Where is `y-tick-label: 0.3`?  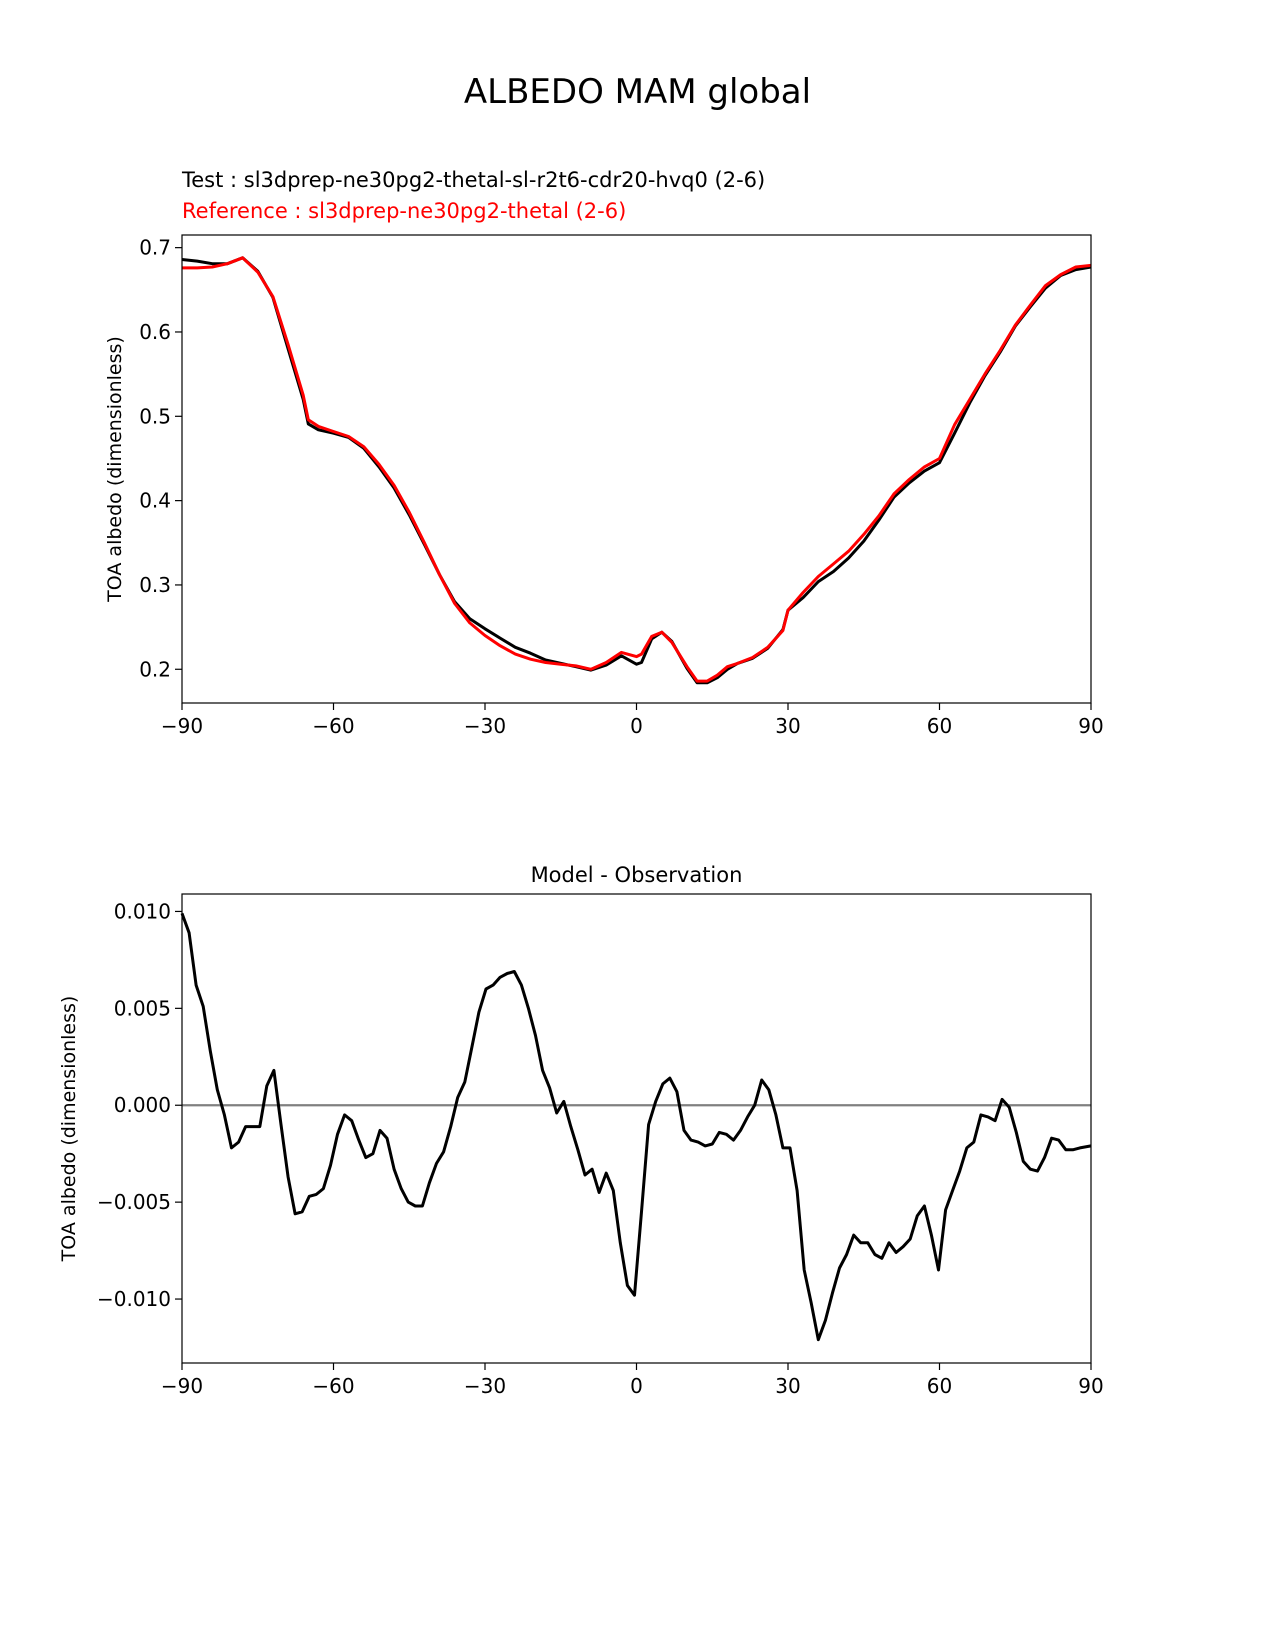 y-tick-label: 0.3 is located at coordinates (155, 585).